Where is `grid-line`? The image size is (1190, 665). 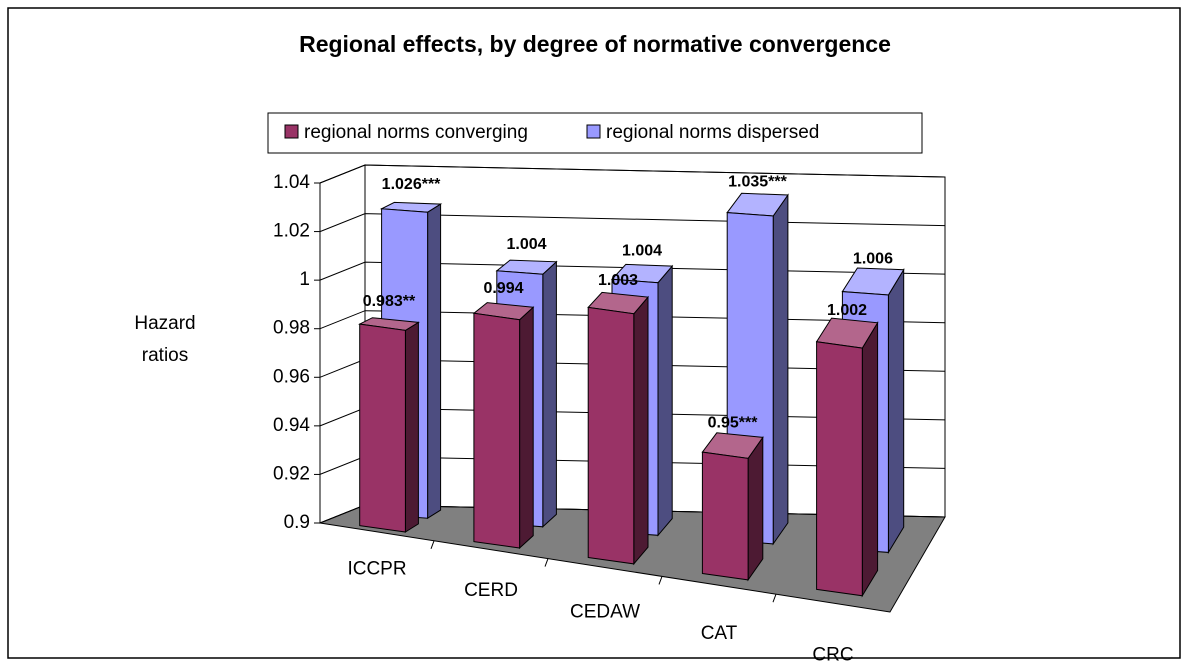
grid-line is located at coordinates (632, 174).